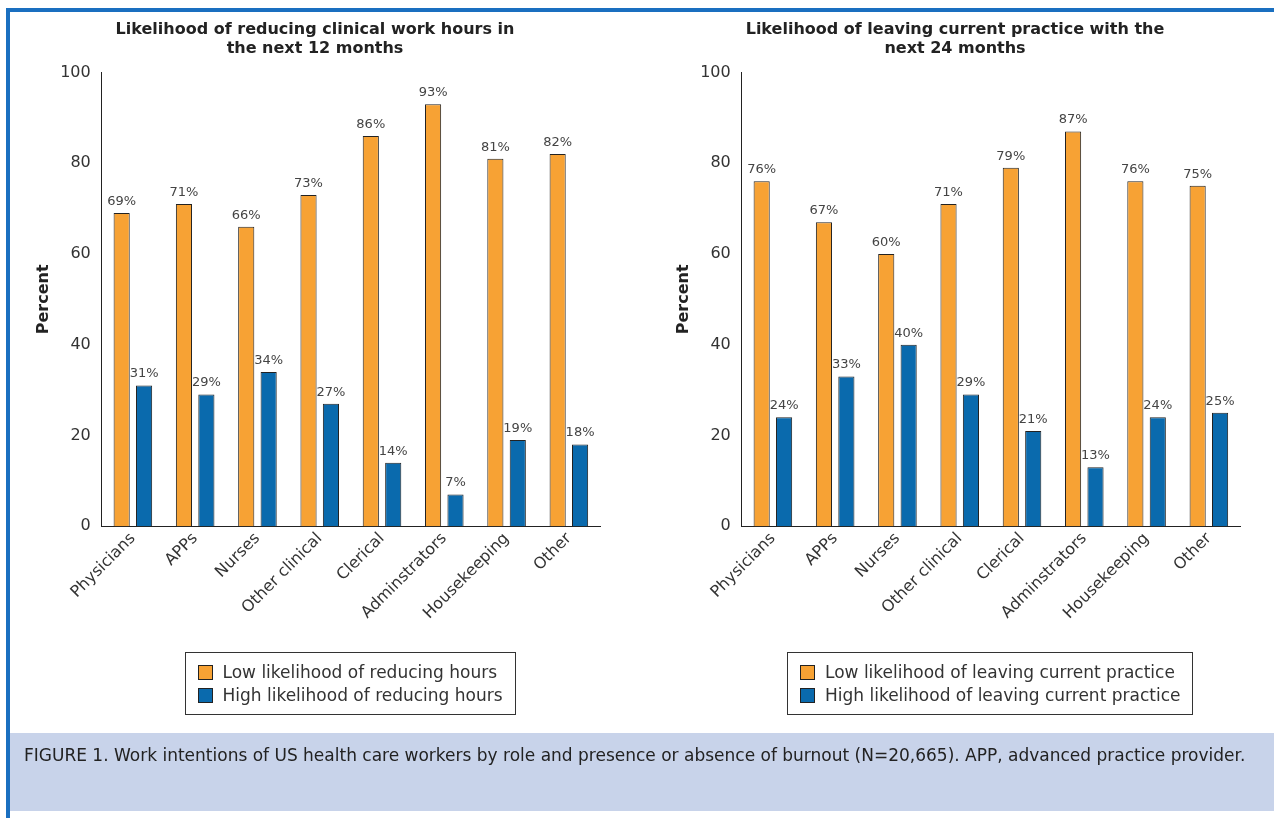 This screenshot has height=818, width=1274. Describe the element at coordinates (1011, 155) in the screenshot. I see `data-label: 79%` at that location.